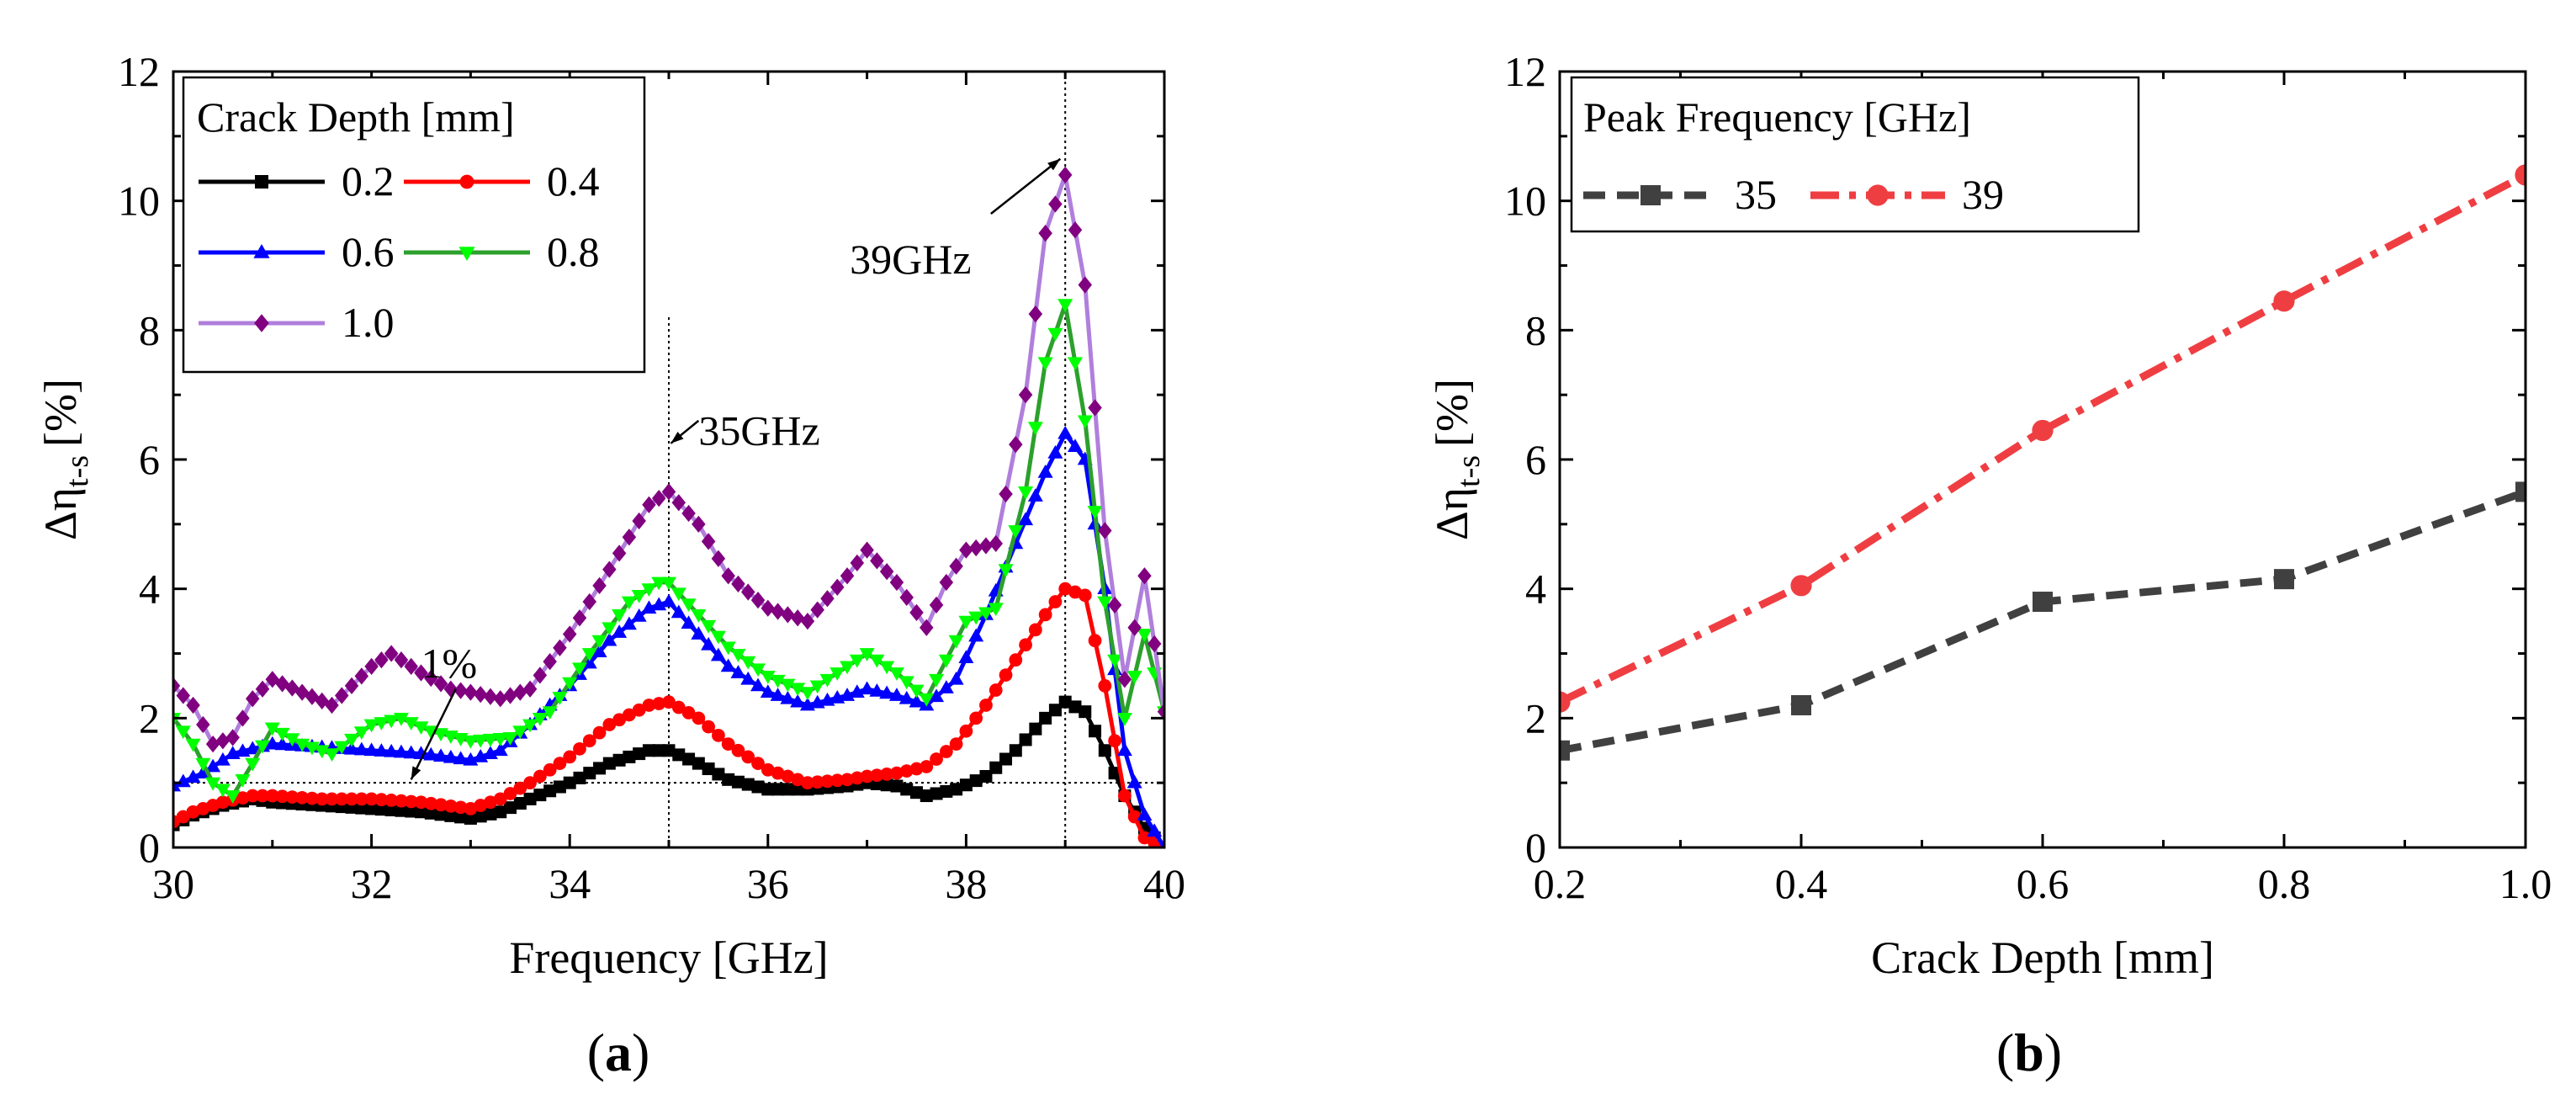 This screenshot has width=2576, height=1105. What do you see at coordinates (1983, 194) in the screenshot?
I see `legend-label: 39` at bounding box center [1983, 194].